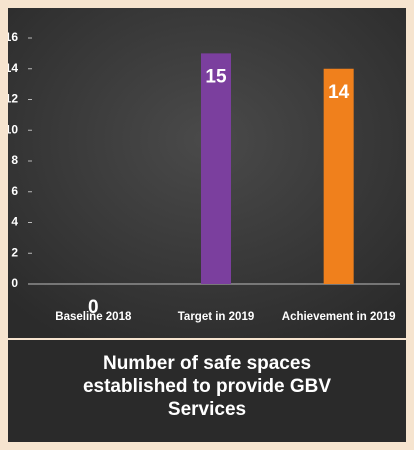 This screenshot has width=414, height=450. Describe the element at coordinates (216, 317) in the screenshot. I see `x-tick-label: Target in 2019` at that location.